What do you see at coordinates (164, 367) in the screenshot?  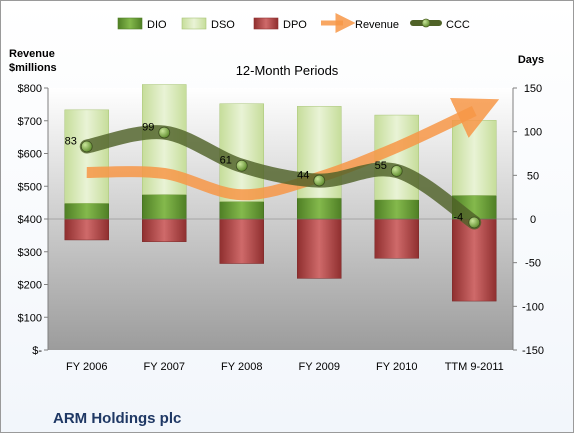 I see `x-tick-label: FY 2007` at bounding box center [164, 367].